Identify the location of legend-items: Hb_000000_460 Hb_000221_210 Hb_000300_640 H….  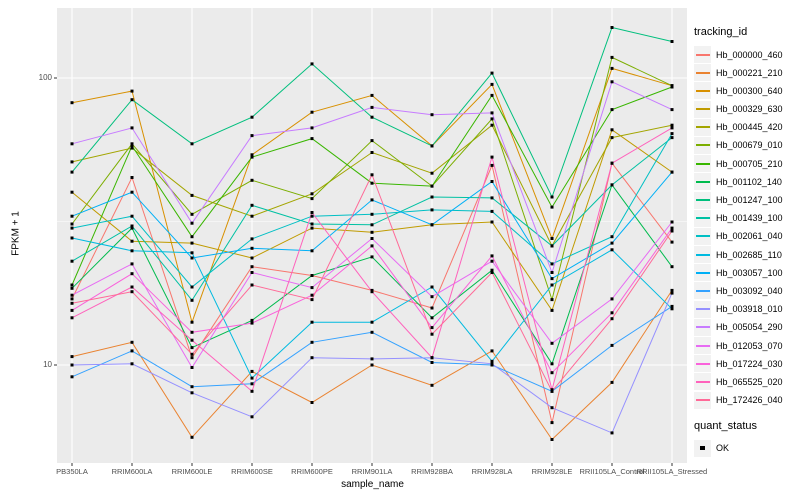
(746, 227).